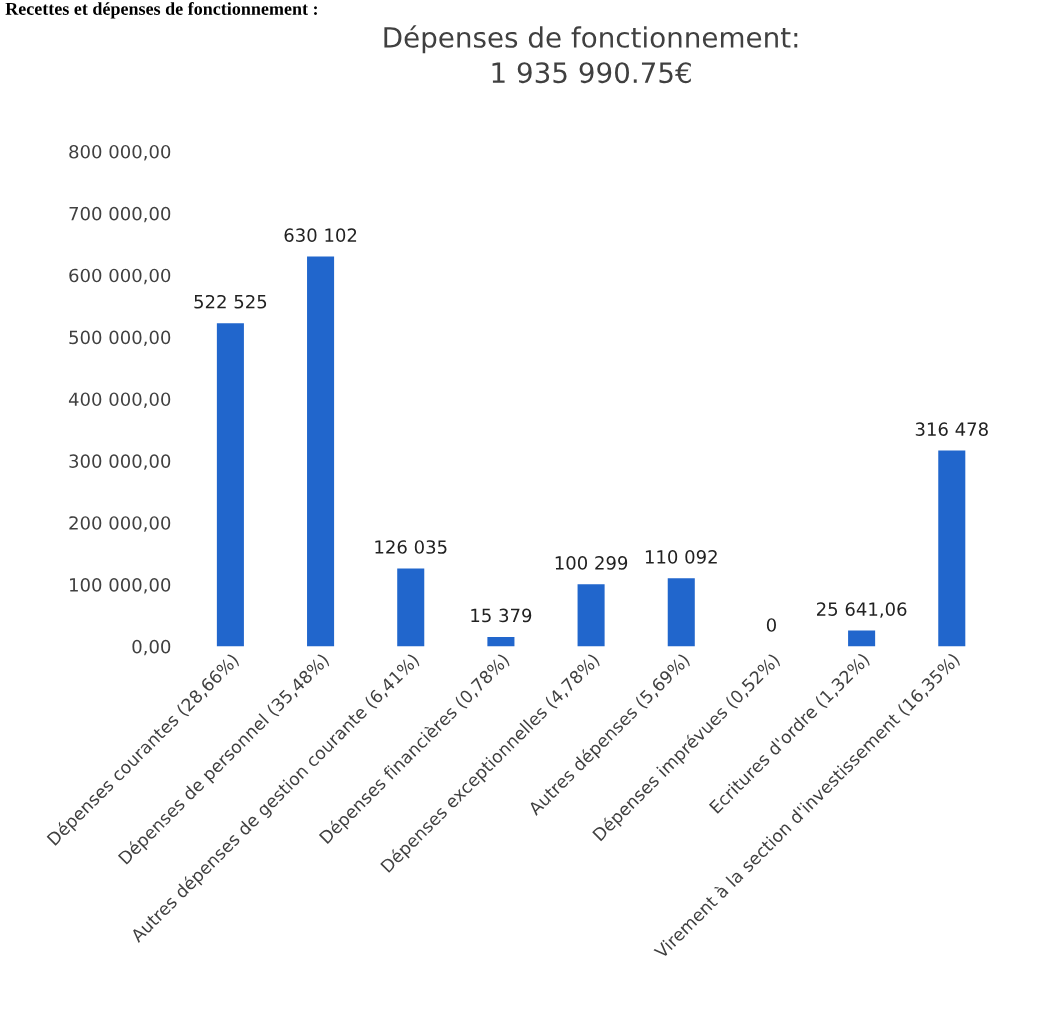  Describe the element at coordinates (120, 214) in the screenshot. I see `y-tick-label: 700 000,00` at that location.